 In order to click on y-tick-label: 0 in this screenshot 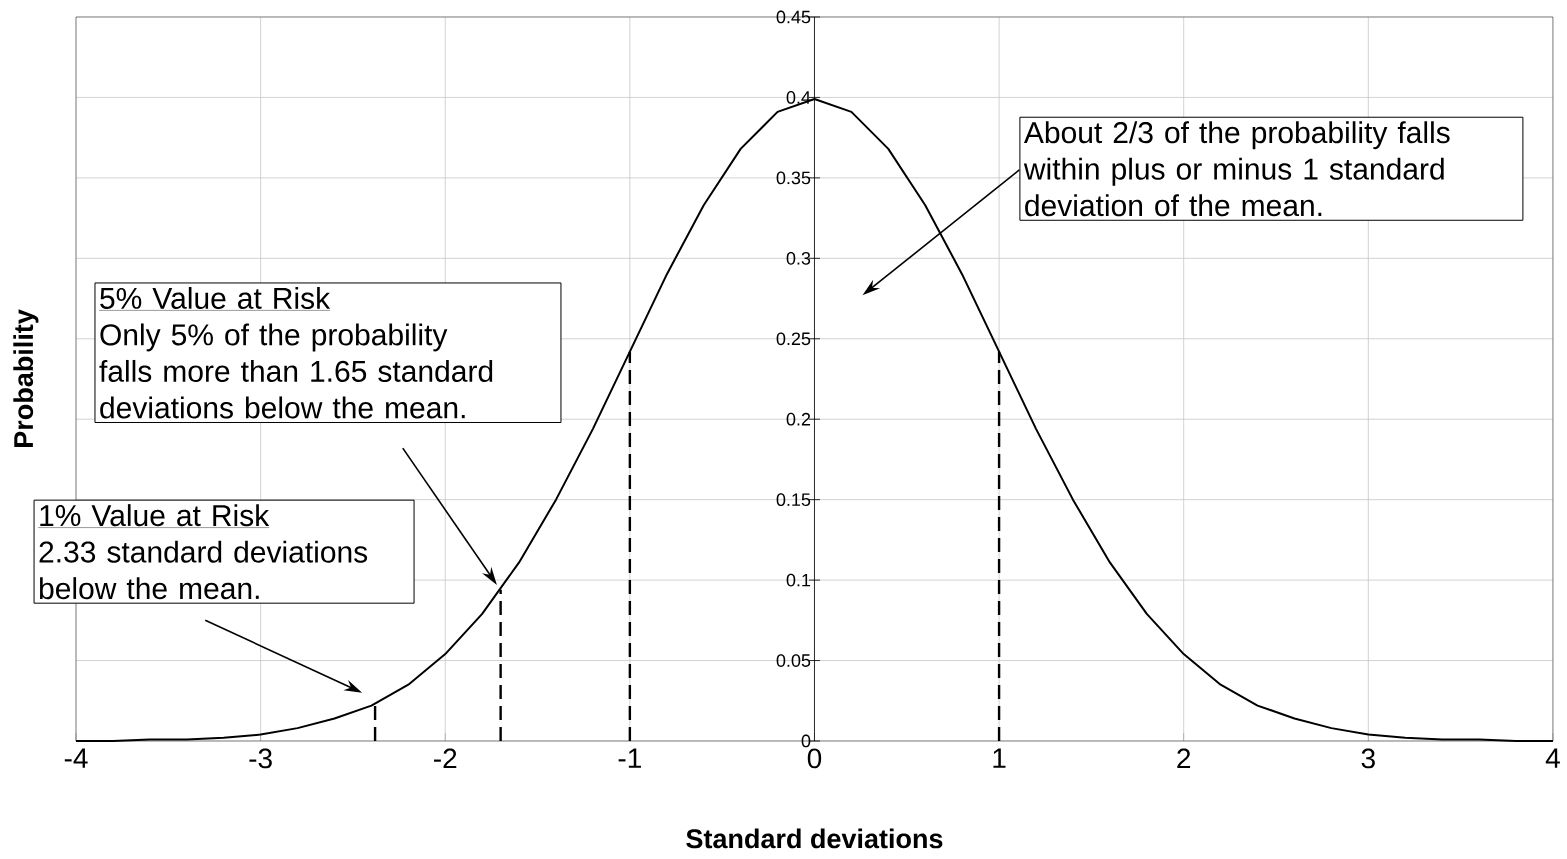, I will do `click(806, 741)`.